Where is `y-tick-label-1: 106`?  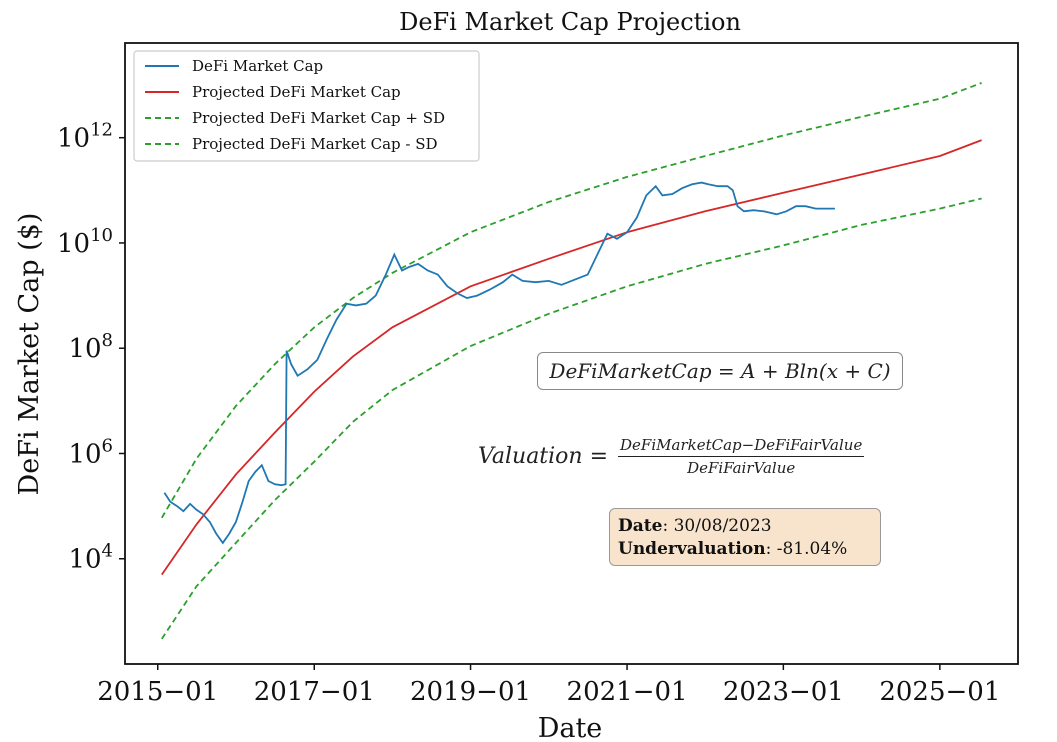
y-tick-label-1: 106 is located at coordinates (90, 452).